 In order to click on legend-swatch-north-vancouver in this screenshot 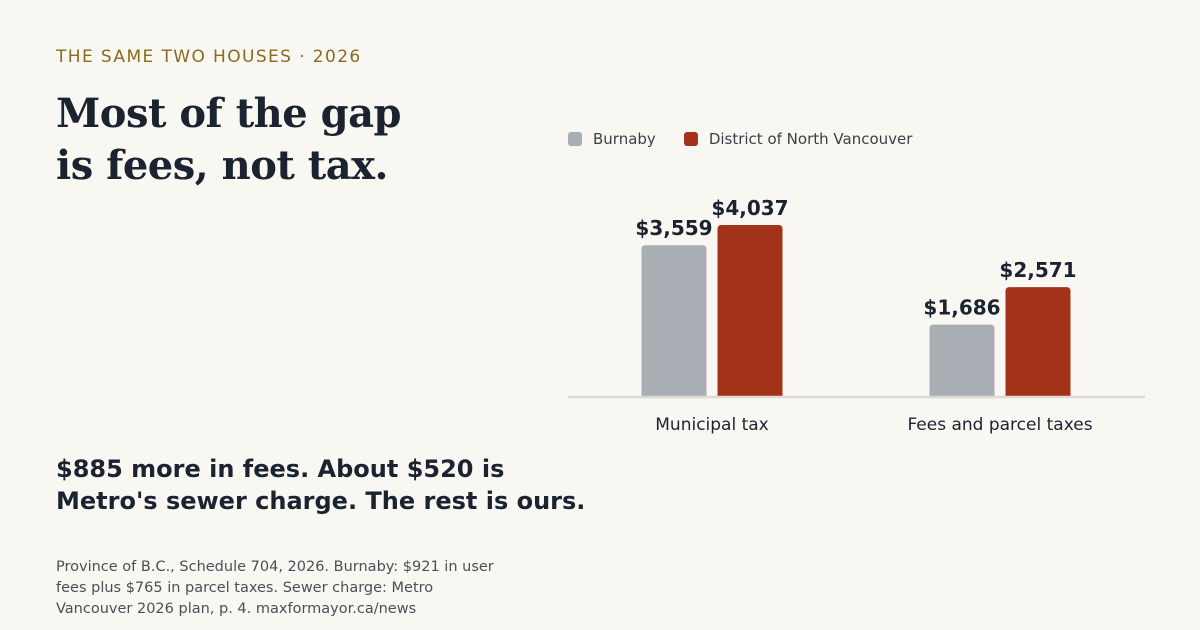, I will do `click(690, 139)`.